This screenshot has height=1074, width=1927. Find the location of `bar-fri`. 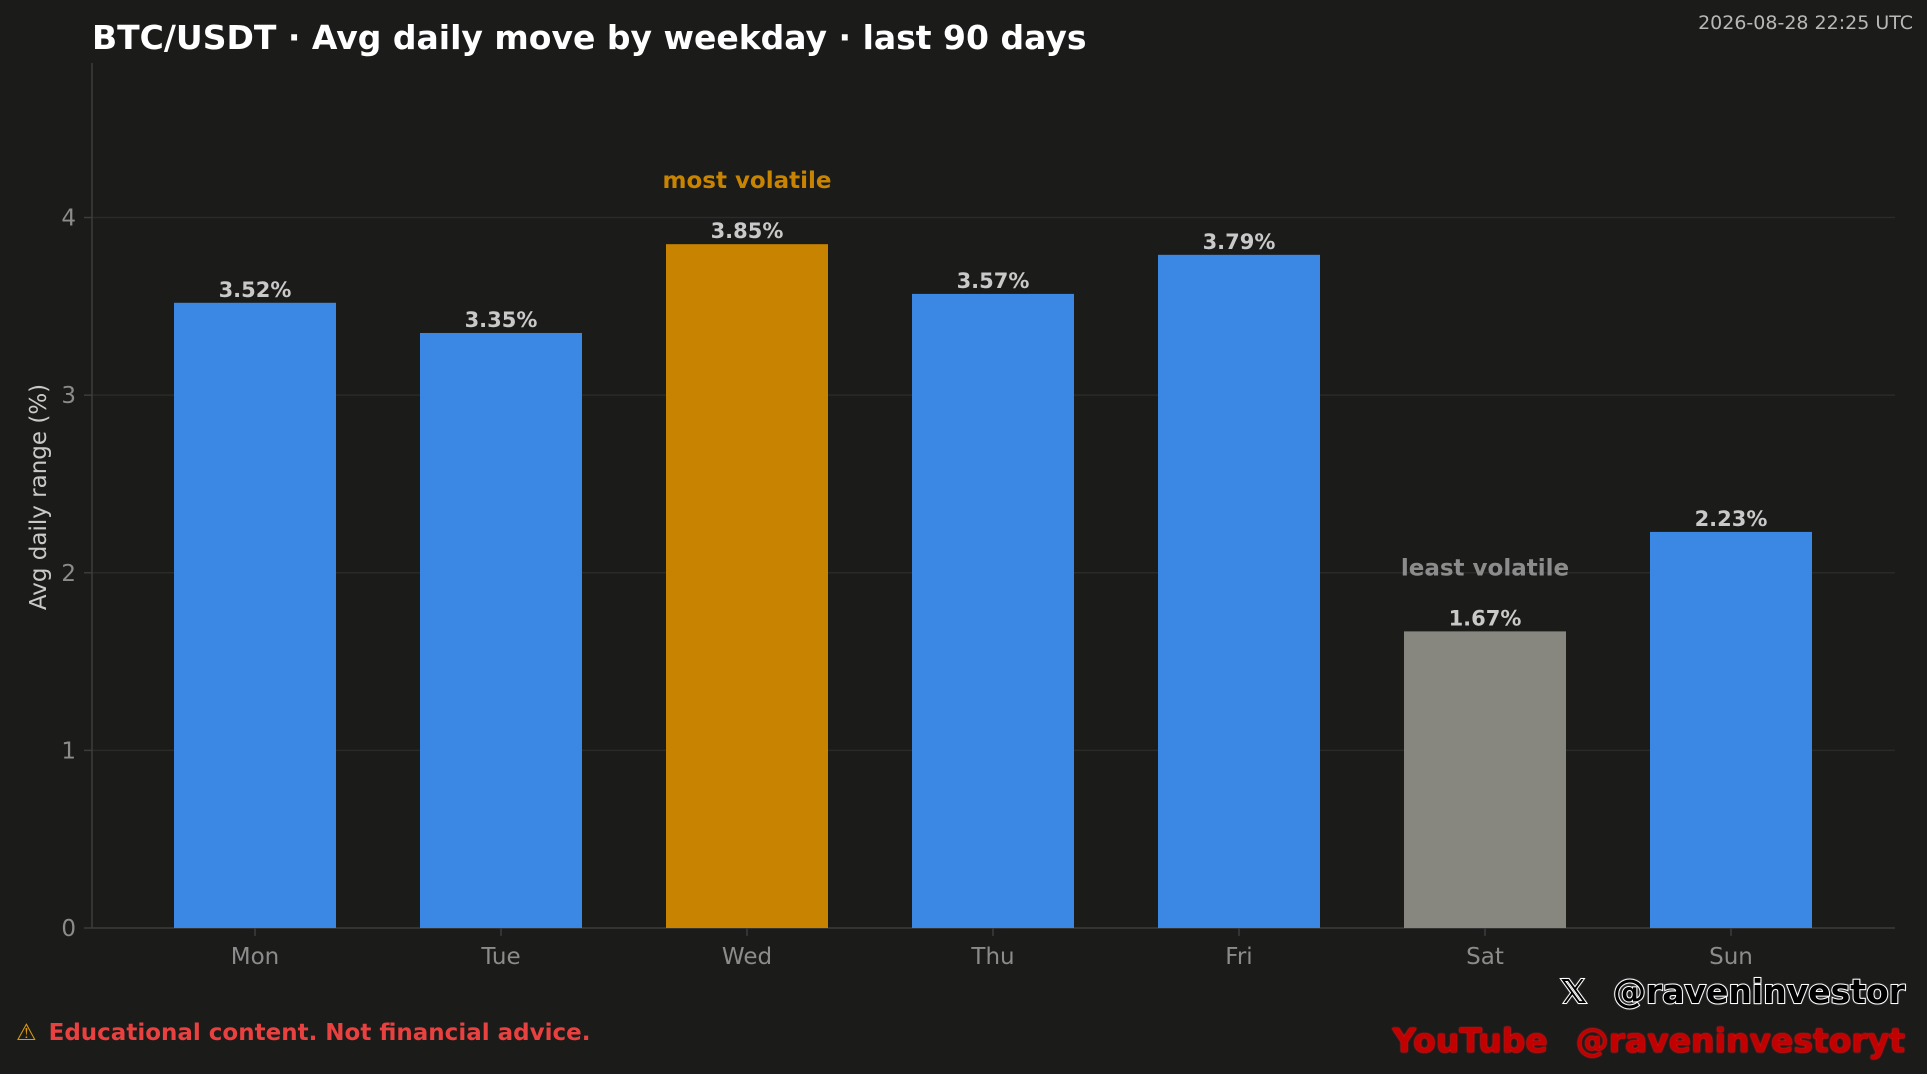

bar-fri is located at coordinates (1239, 591).